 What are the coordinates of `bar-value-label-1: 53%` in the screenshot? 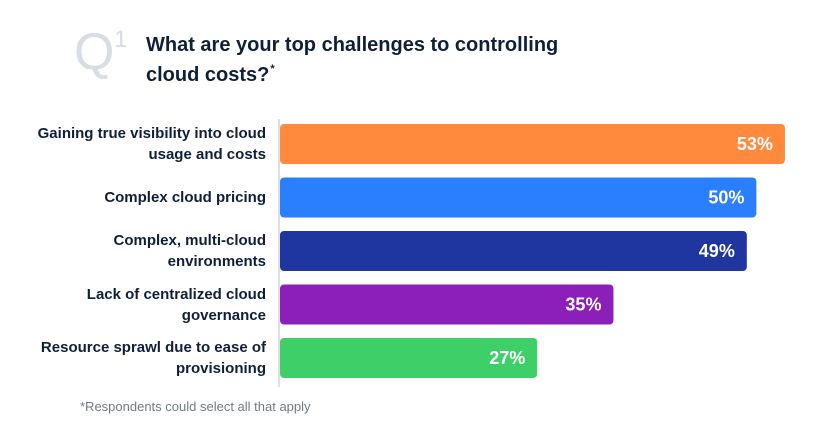 It's located at (755, 144).